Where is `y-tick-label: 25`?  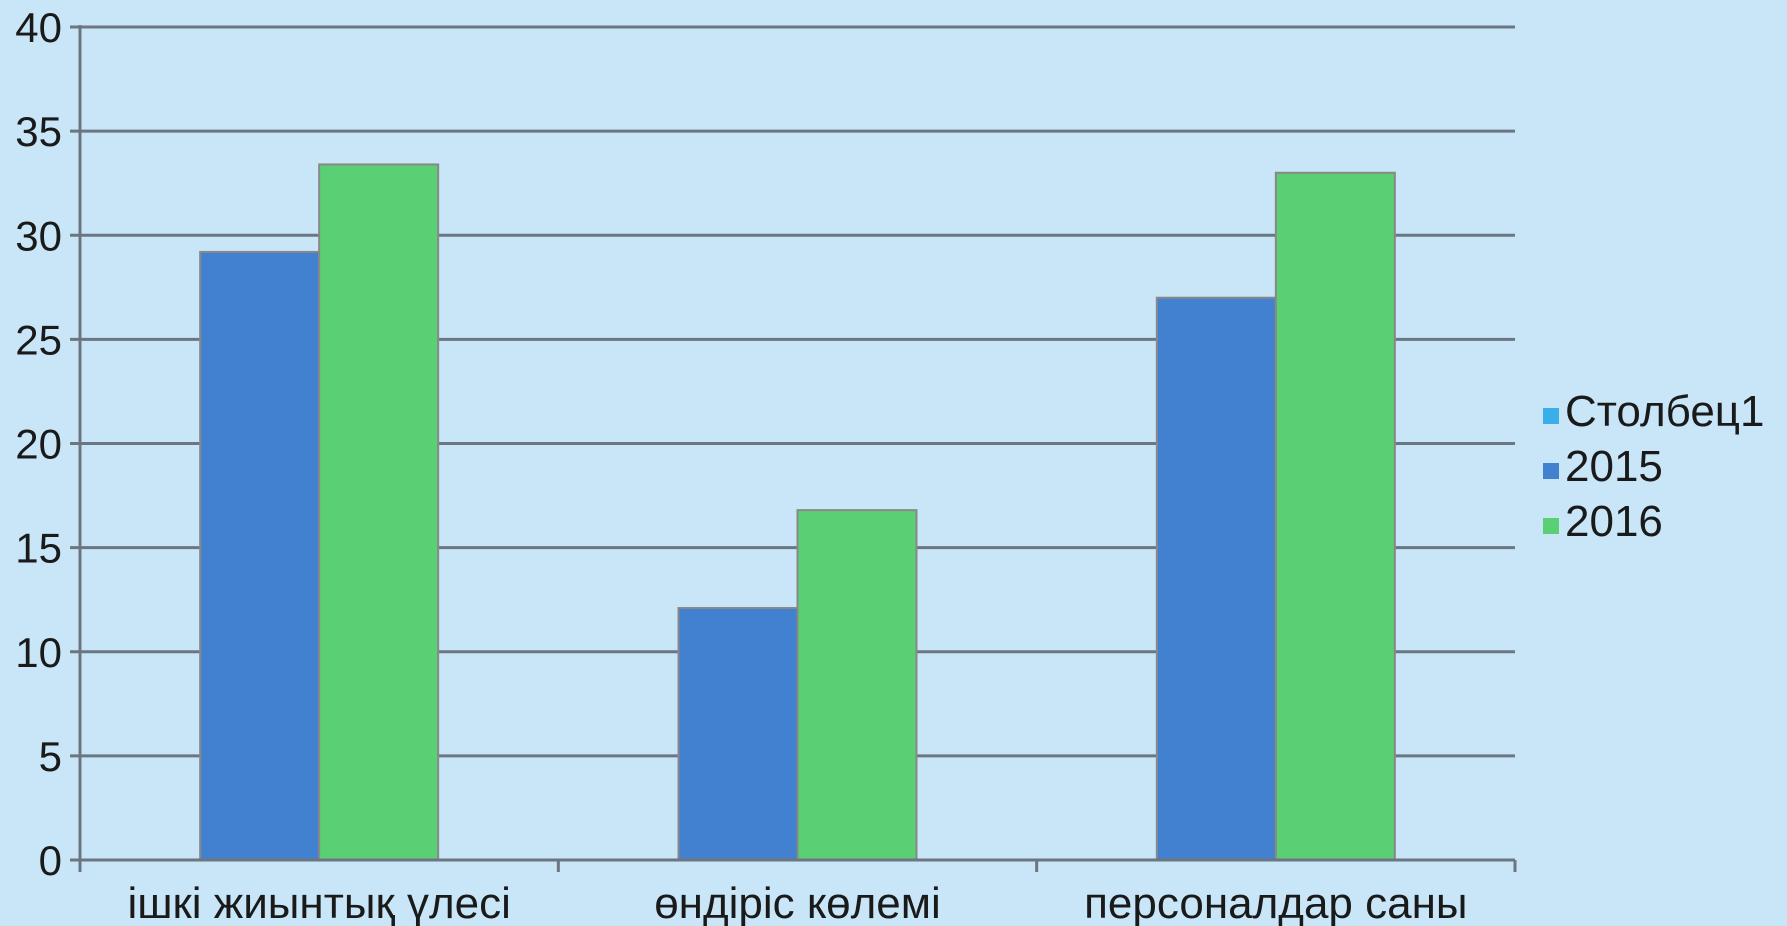 y-tick-label: 25 is located at coordinates (38, 339).